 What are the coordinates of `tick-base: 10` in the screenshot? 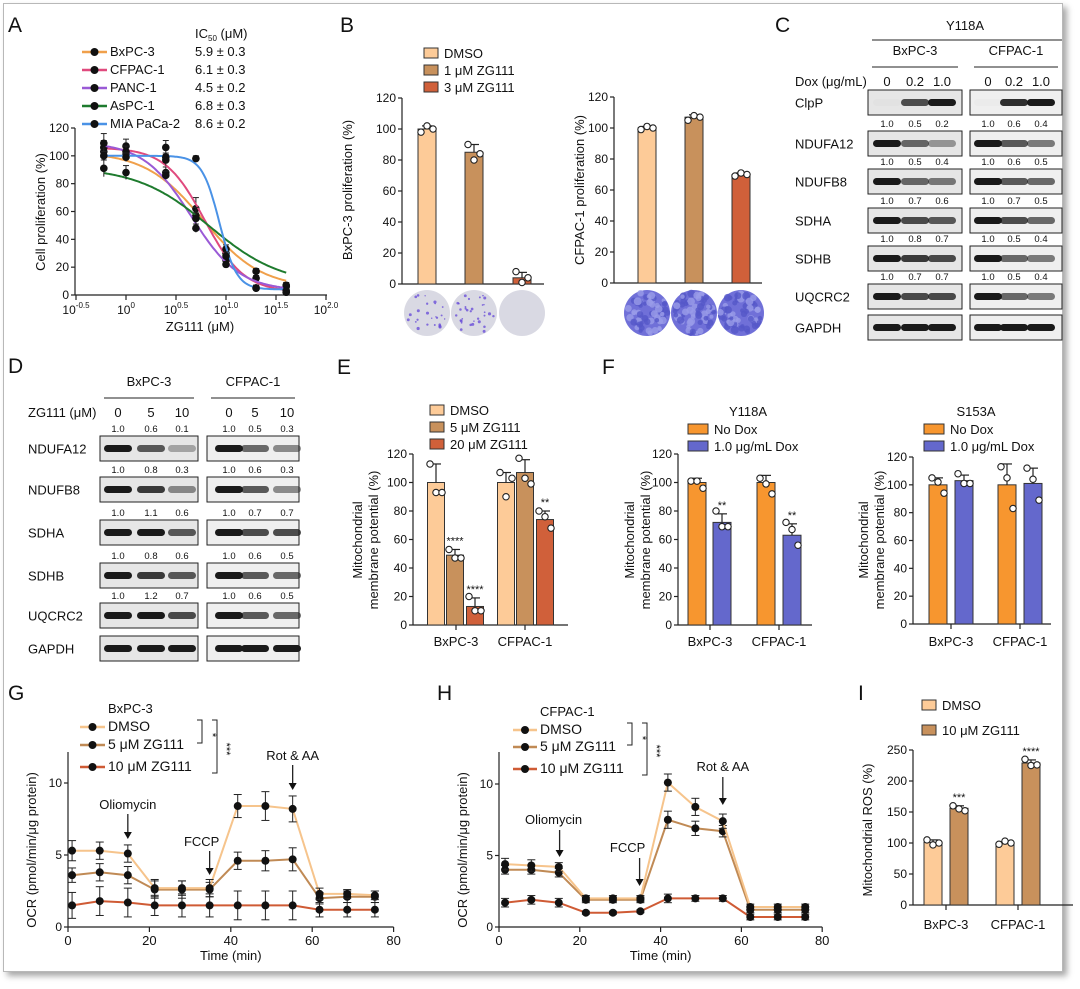 It's located at (271, 310).